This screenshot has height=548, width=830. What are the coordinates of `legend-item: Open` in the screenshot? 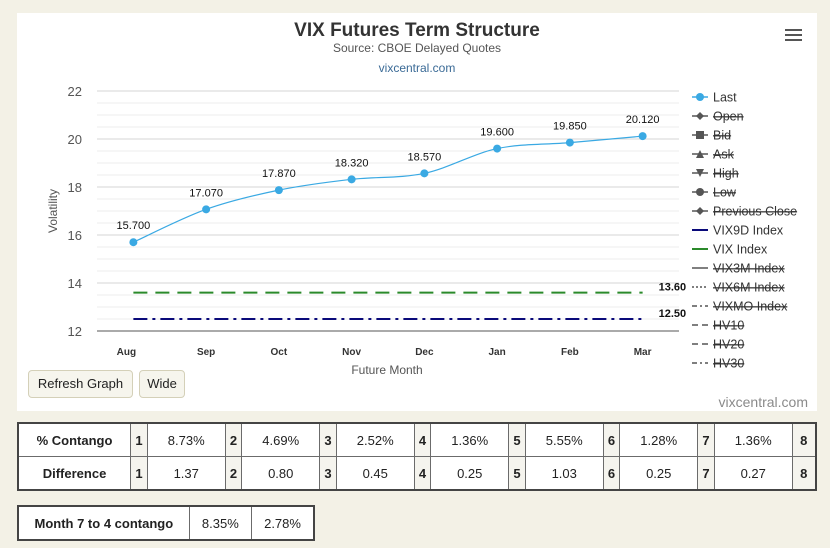 It's located at (718, 117).